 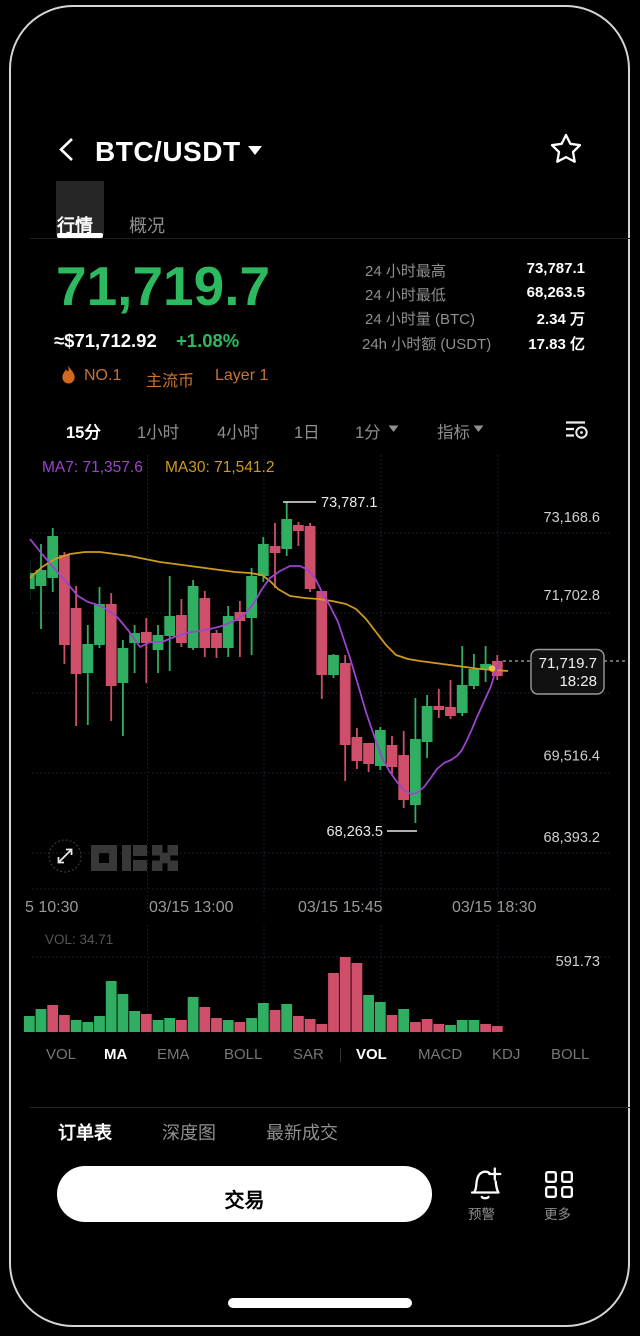 What do you see at coordinates (568, 663) in the screenshot?
I see `svg-text: 71,719.7` at bounding box center [568, 663].